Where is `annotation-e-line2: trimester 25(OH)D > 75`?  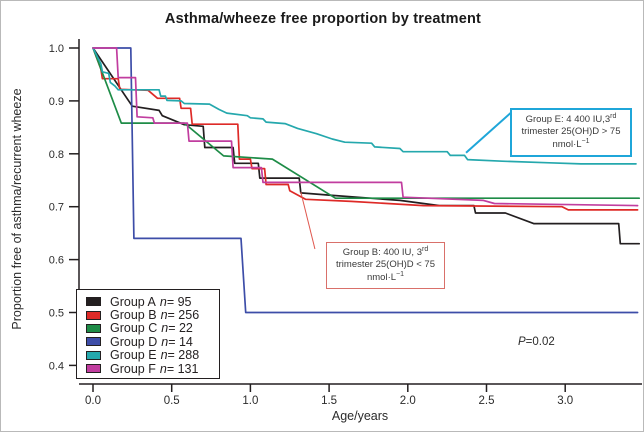 annotation-e-line2: trimester 25(OH)D > 75 is located at coordinates (571, 132).